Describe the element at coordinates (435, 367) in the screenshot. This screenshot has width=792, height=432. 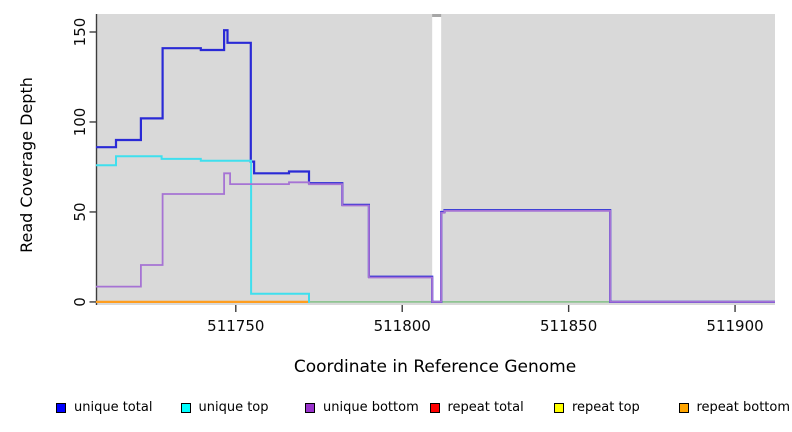
I see `x-axis-title: Coordinate in Reference Genome` at that location.